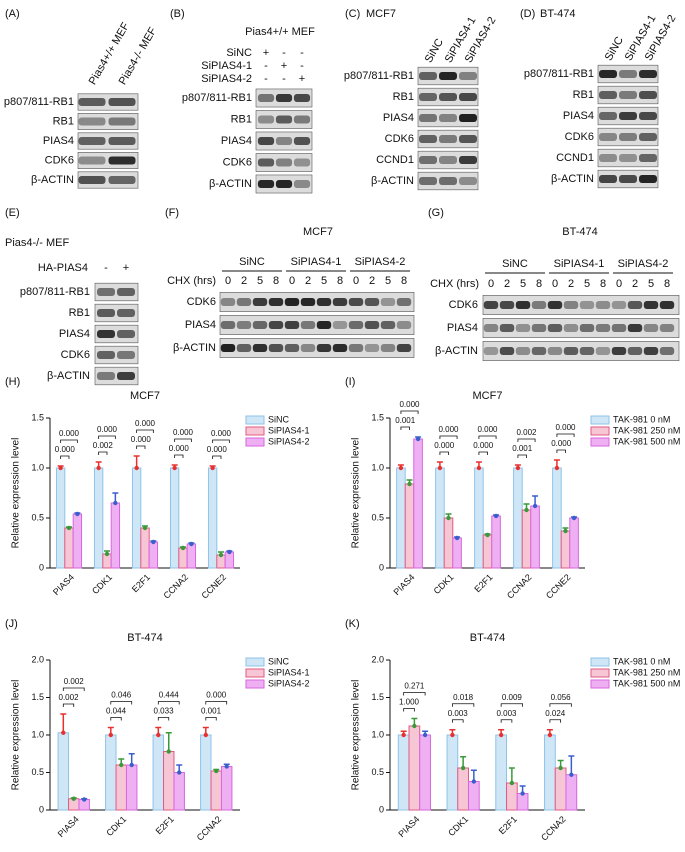 The width and height of the screenshot is (685, 852). I want to click on y-tick-label: 0.5, so click(377, 517).